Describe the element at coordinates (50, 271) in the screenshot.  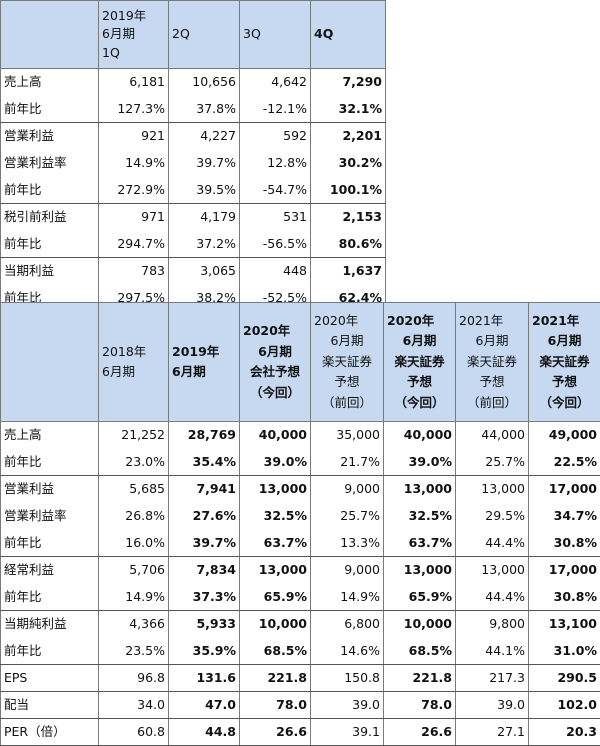
I see `row-label: 当期利益` at that location.